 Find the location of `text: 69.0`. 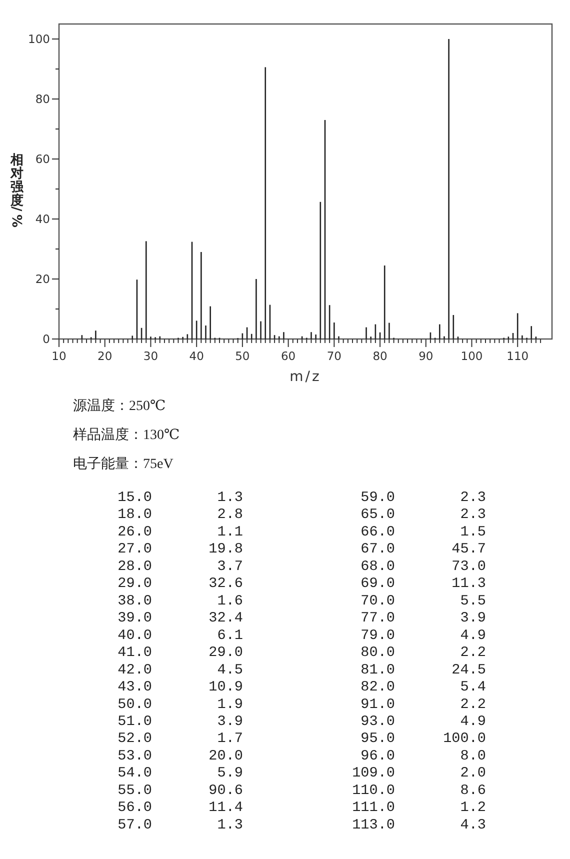

text: 69.0 is located at coordinates (377, 584).